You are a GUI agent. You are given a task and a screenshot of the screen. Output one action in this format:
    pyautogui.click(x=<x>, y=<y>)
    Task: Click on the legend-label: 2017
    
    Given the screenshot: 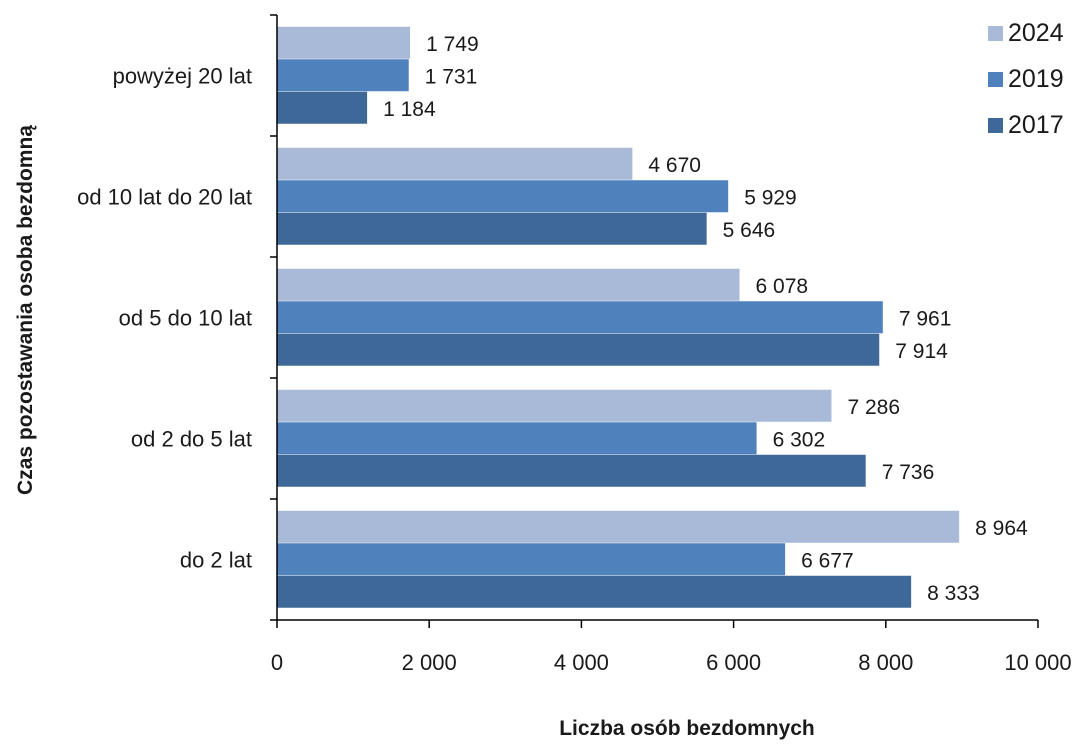 What is the action you would take?
    pyautogui.click(x=1036, y=125)
    